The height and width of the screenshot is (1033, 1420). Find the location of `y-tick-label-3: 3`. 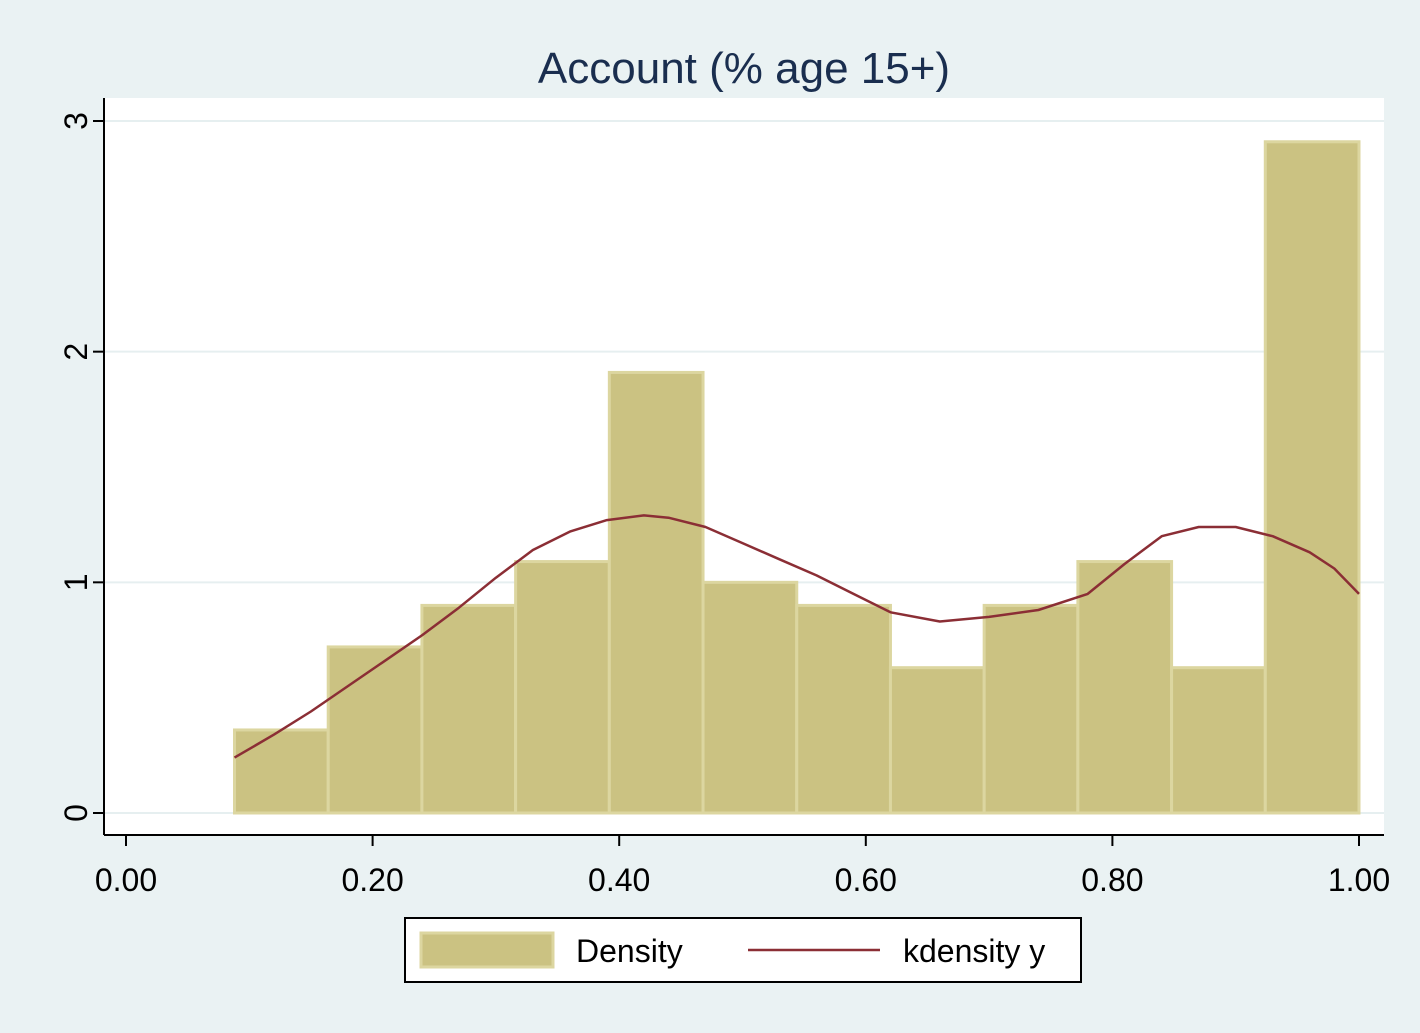

y-tick-label-3: 3 is located at coordinates (76, 121).